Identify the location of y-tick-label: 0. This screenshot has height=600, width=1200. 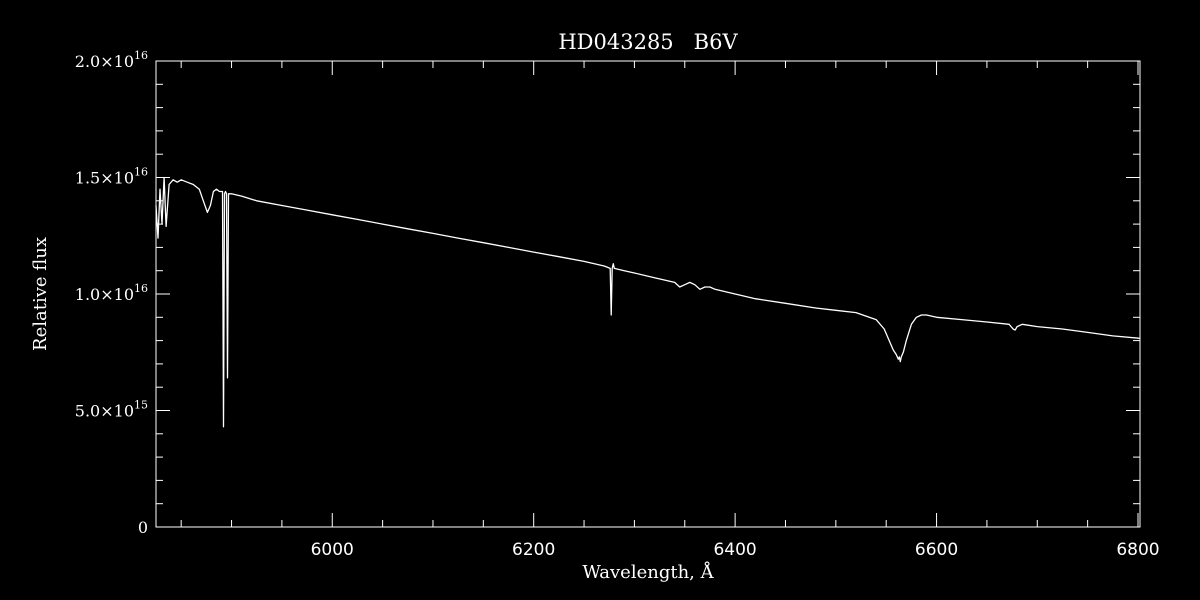
(143, 527).